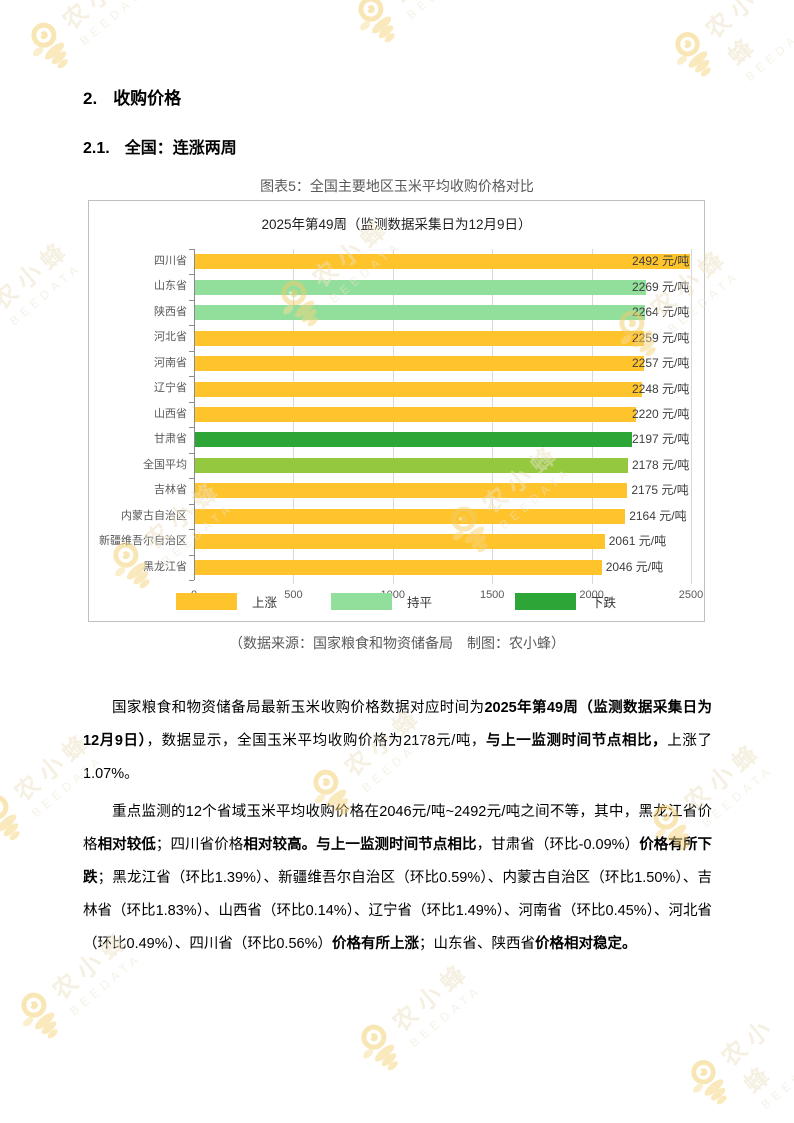  Describe the element at coordinates (604, 603) in the screenshot. I see `legend-label: 下跌` at that location.